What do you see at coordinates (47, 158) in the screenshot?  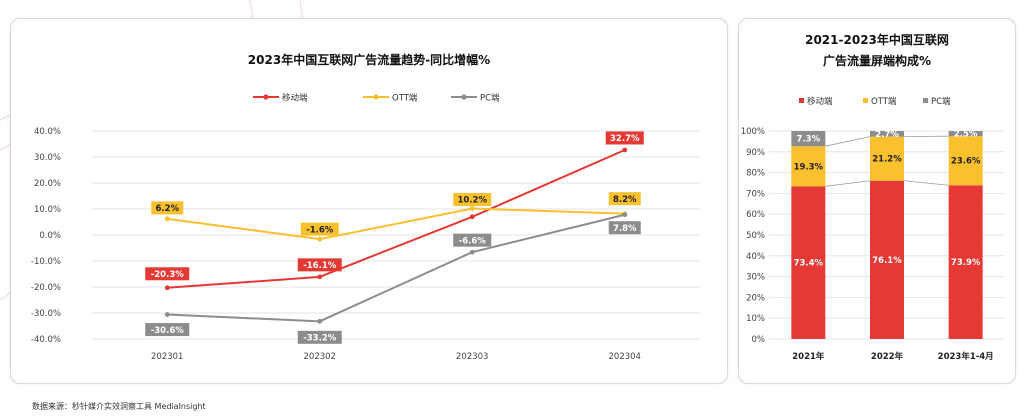 I see `y-tick-label: 30.0%` at bounding box center [47, 158].